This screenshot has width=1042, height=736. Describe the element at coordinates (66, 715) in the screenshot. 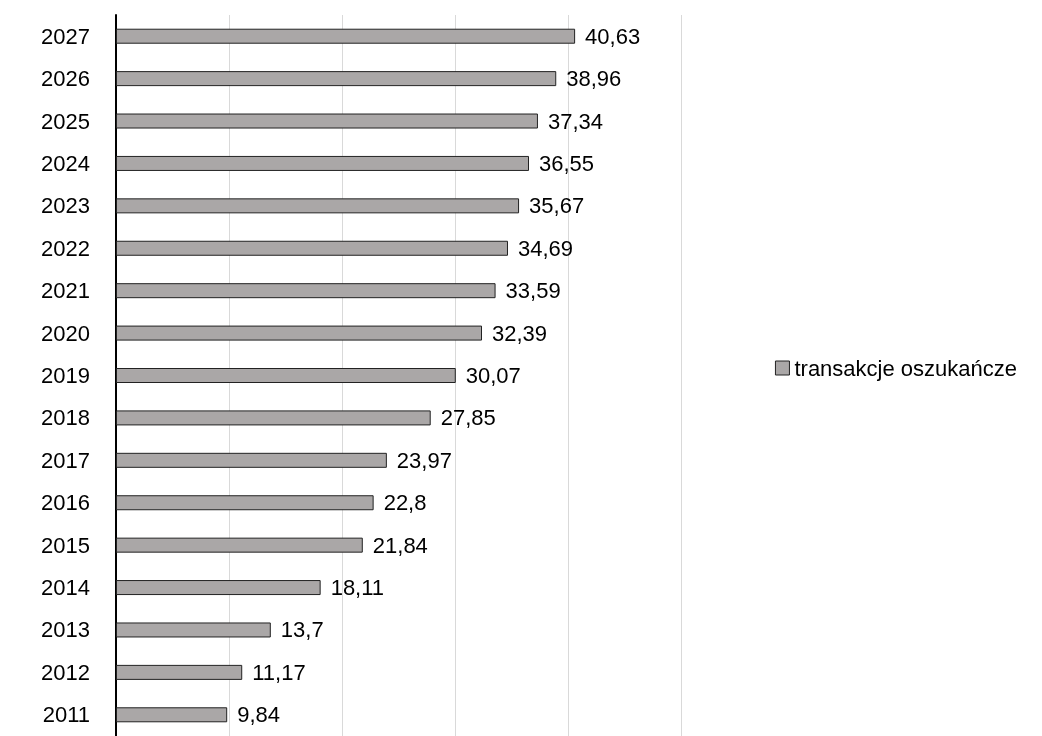

I see `y-tick-label: 2011` at that location.